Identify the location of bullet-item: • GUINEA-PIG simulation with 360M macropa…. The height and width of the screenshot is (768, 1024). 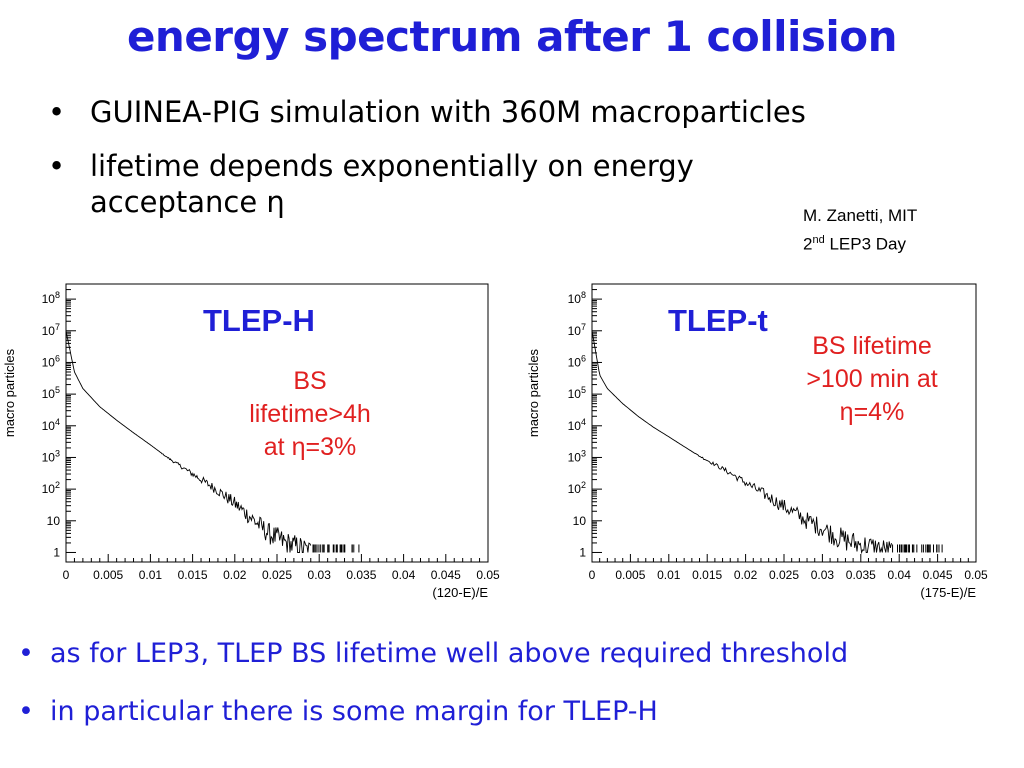
(428, 112).